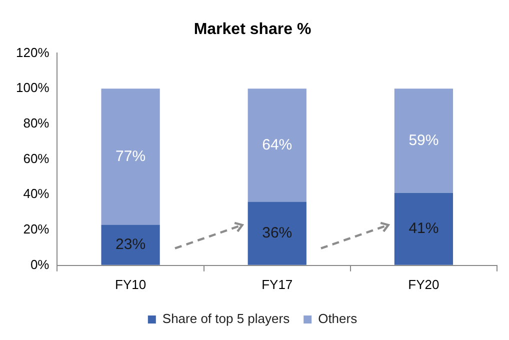  Describe the element at coordinates (36, 158) in the screenshot. I see `y-tick-label: 60%` at that location.